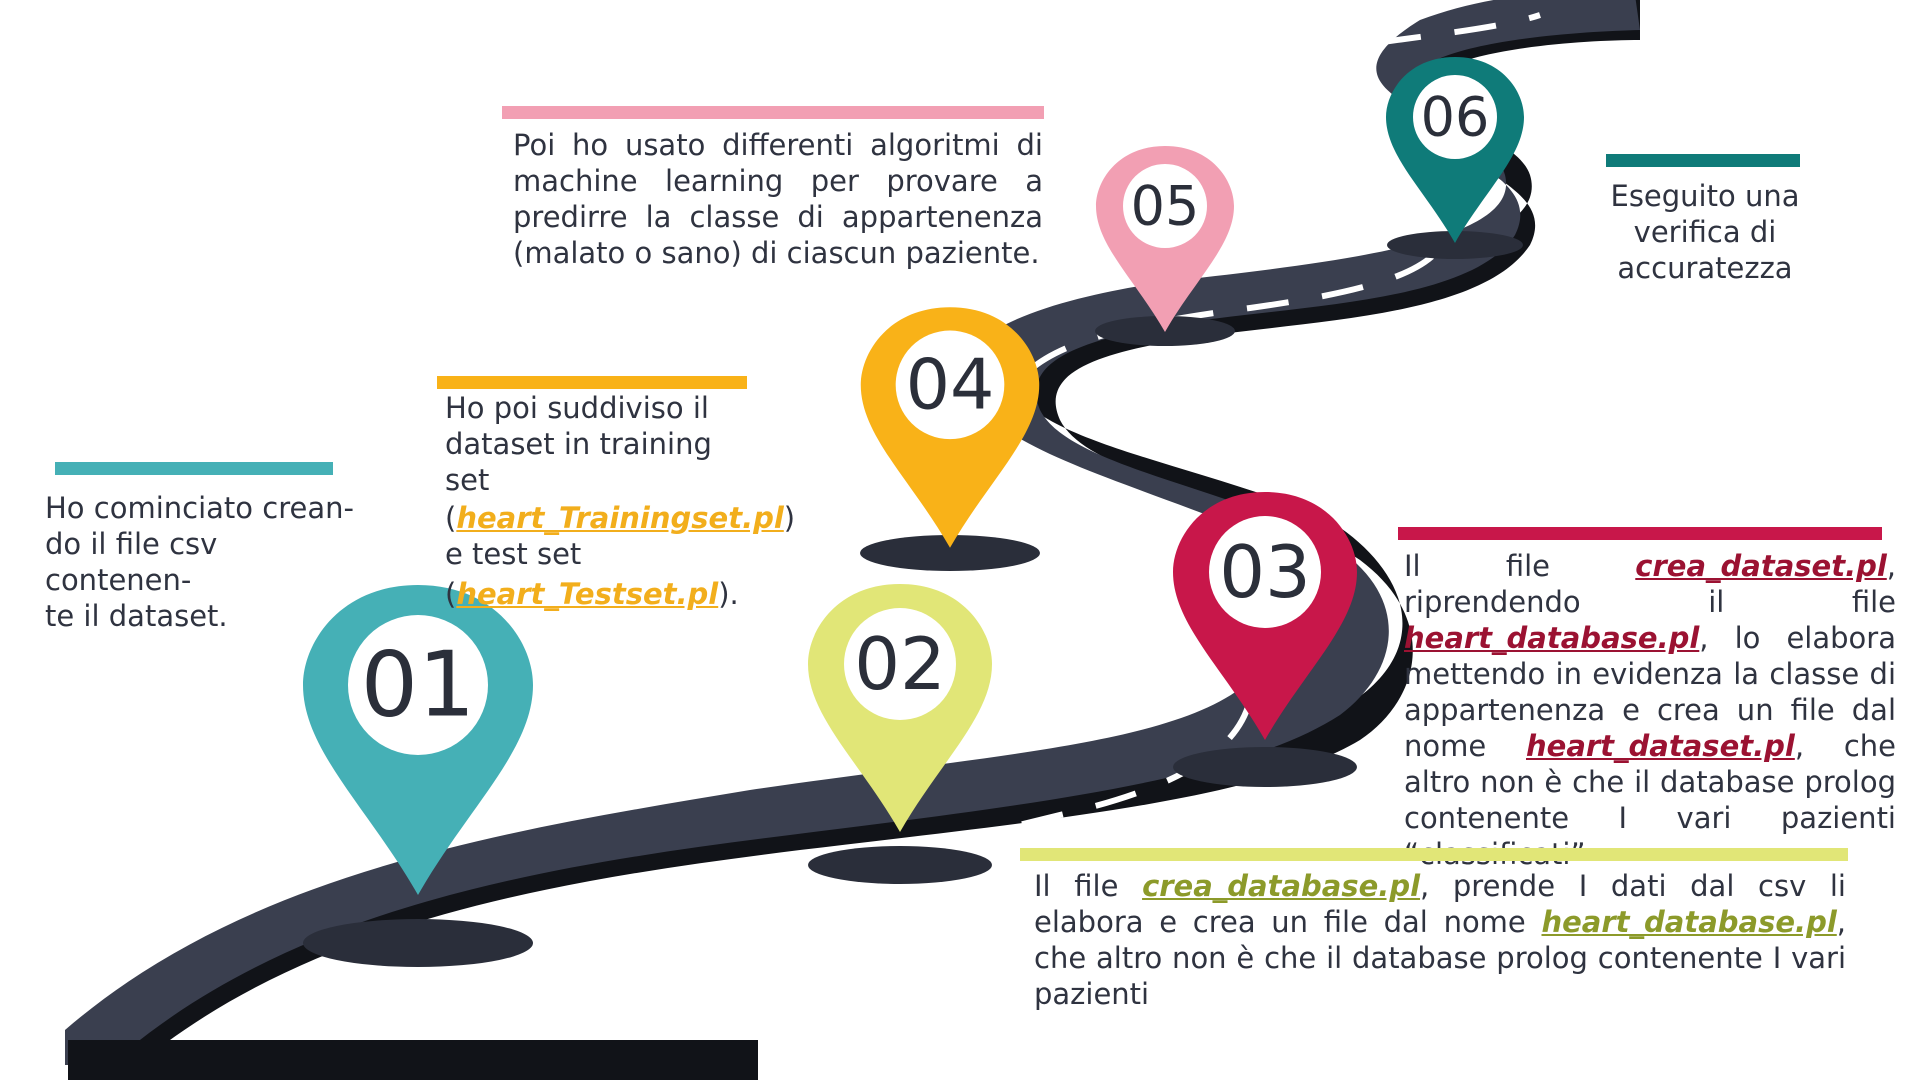 This screenshot has height=1080, width=1920. Describe the element at coordinates (513, 554) in the screenshot. I see `step-04-line-4: e test set` at that location.